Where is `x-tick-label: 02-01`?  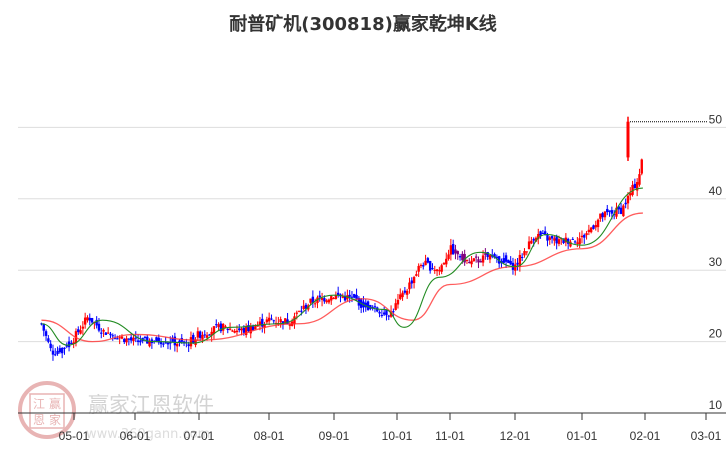
x-tick-label: 02-01 is located at coordinates (645, 436).